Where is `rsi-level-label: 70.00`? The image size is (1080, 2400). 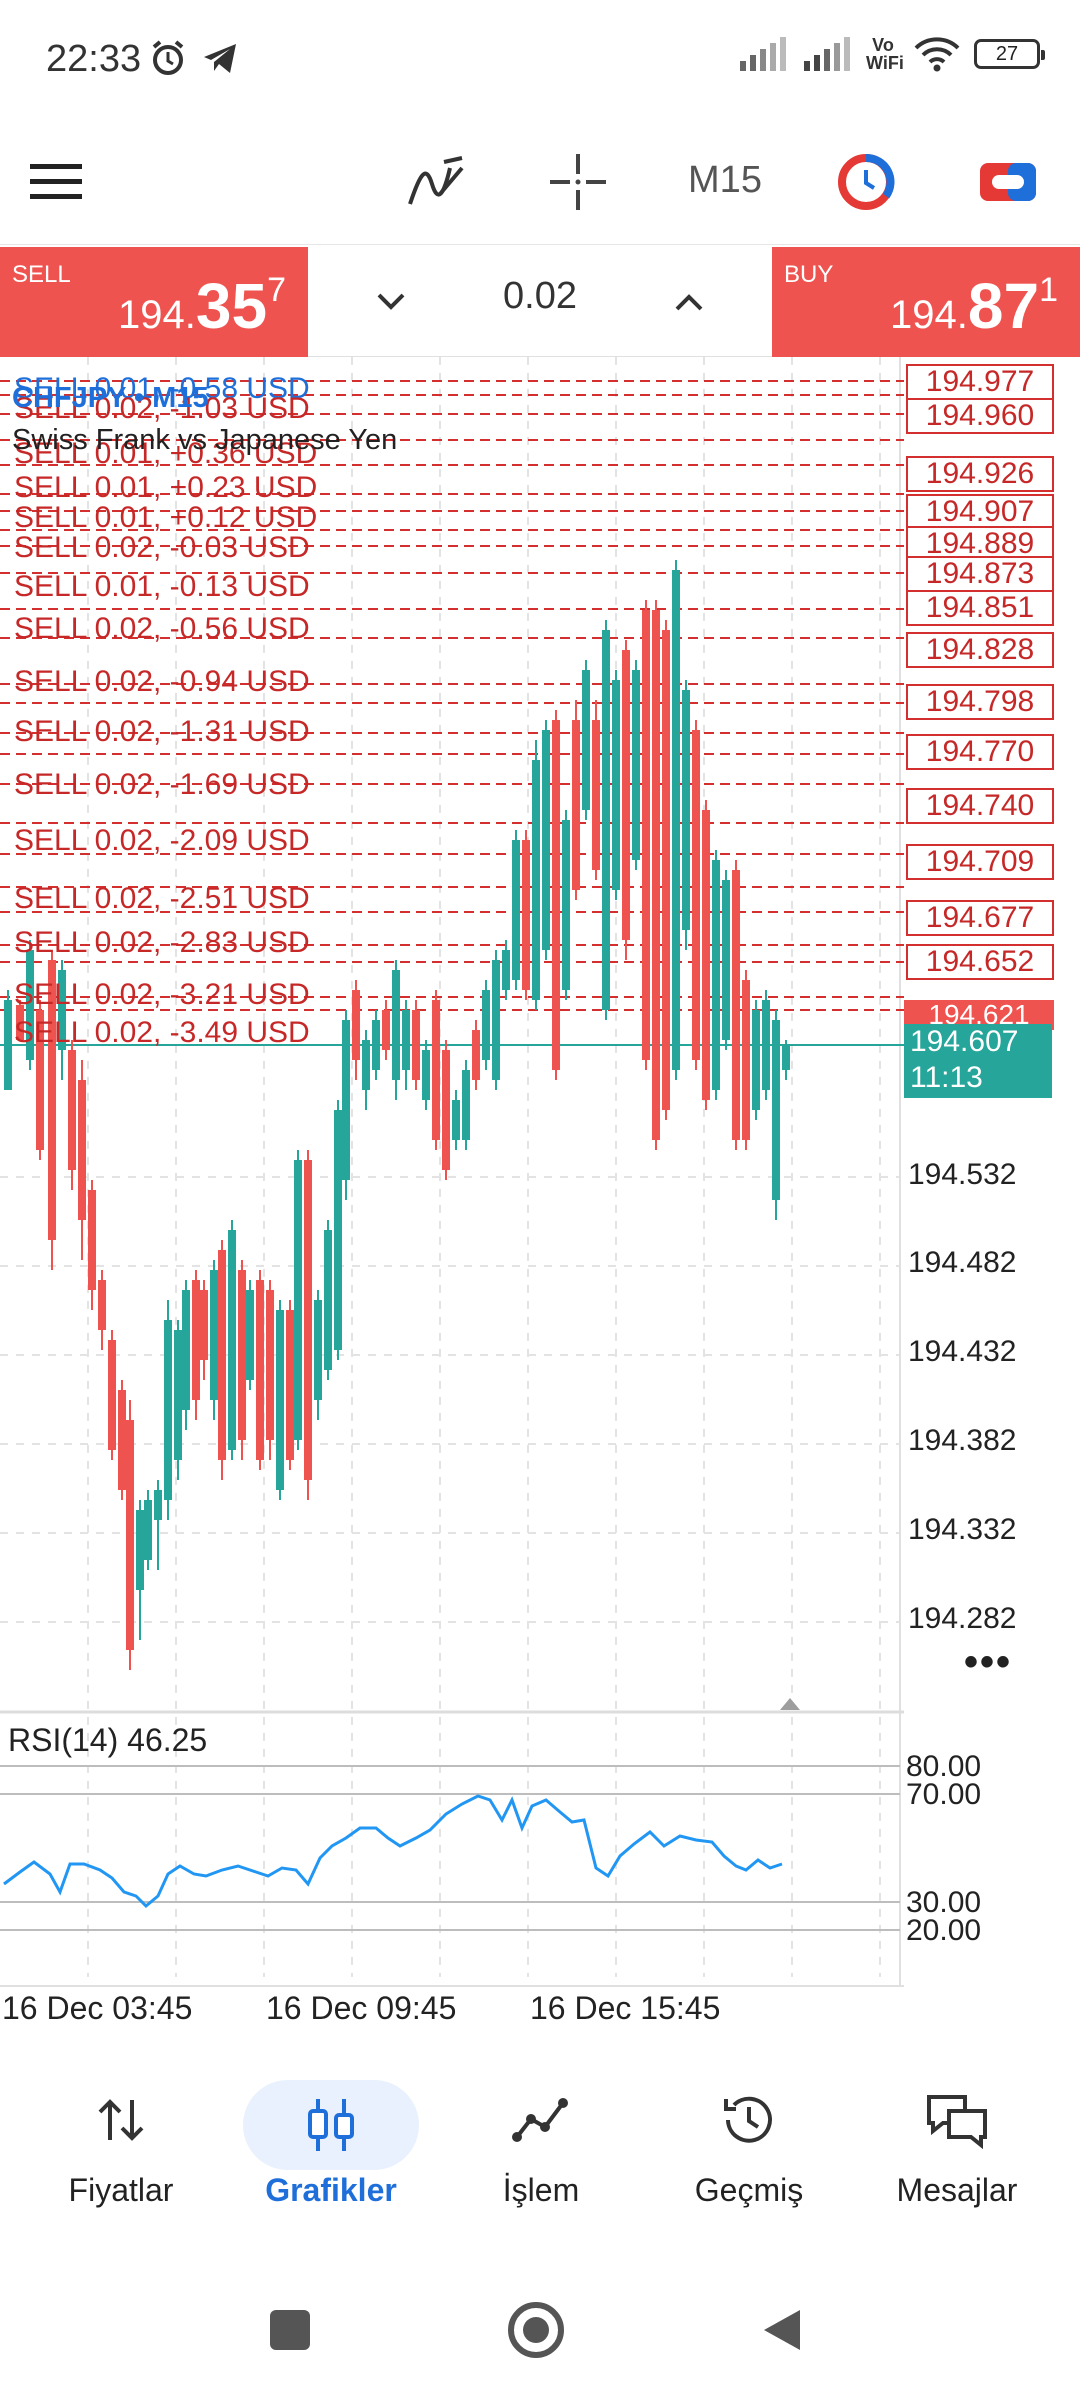
rsi-level-label: 70.00 is located at coordinates (944, 1794).